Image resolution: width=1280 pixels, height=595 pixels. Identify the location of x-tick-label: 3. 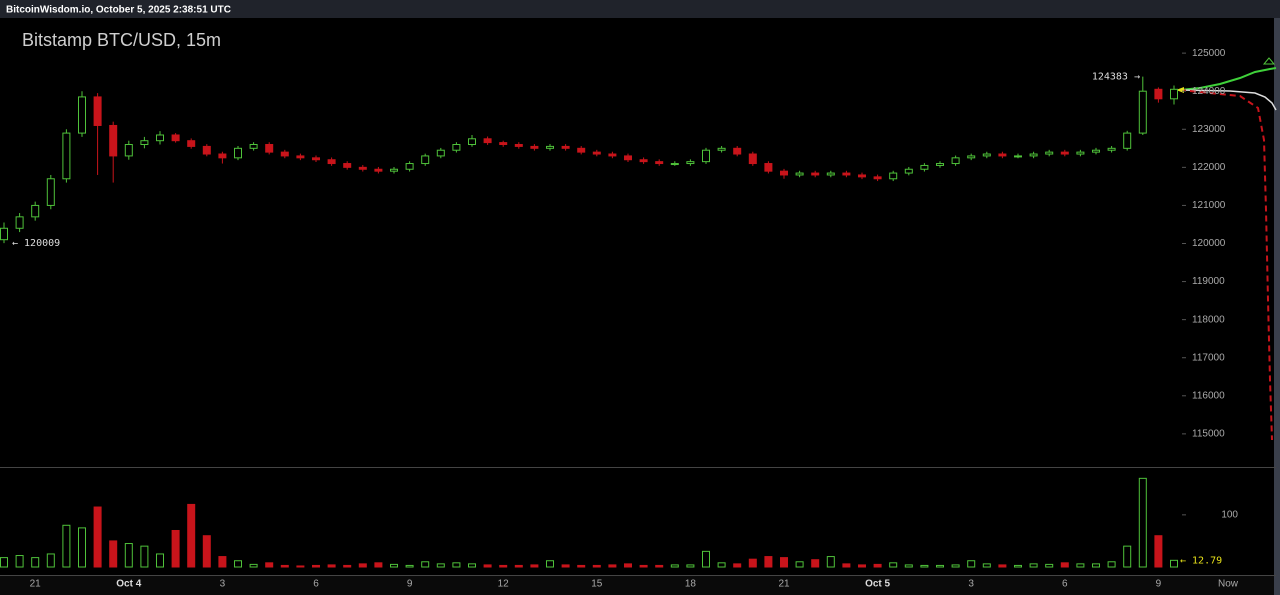
(223, 584).